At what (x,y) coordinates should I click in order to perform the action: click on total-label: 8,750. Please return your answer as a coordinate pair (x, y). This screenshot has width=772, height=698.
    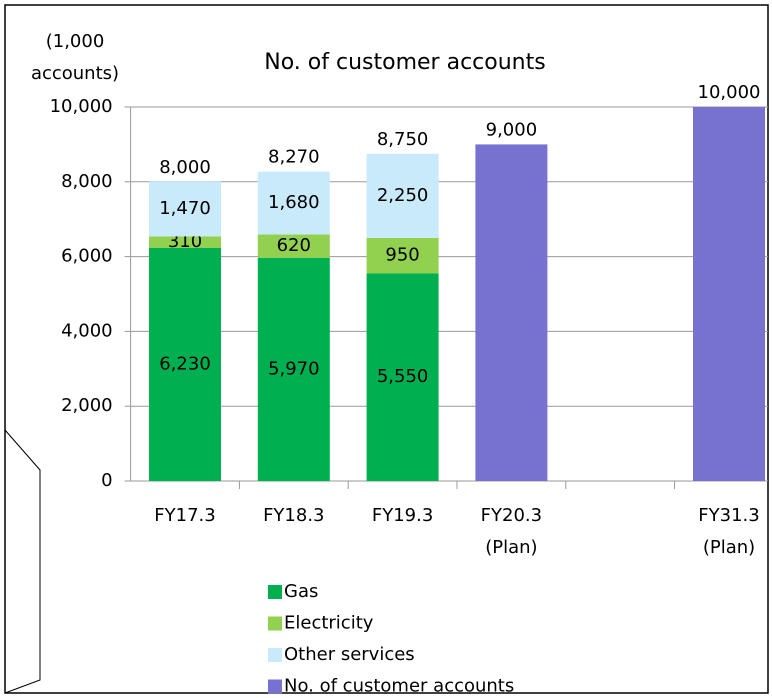
    Looking at the image, I should click on (403, 139).